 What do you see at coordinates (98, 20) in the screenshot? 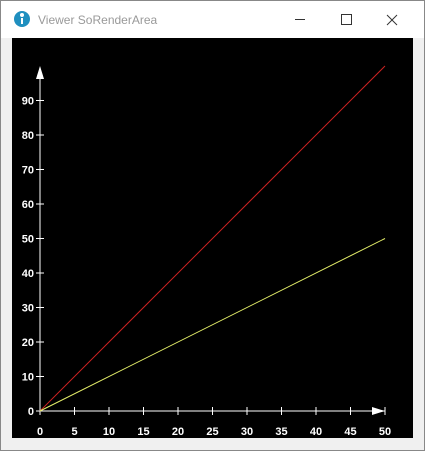
I see `window-title: Viewer SoRenderArea` at bounding box center [98, 20].